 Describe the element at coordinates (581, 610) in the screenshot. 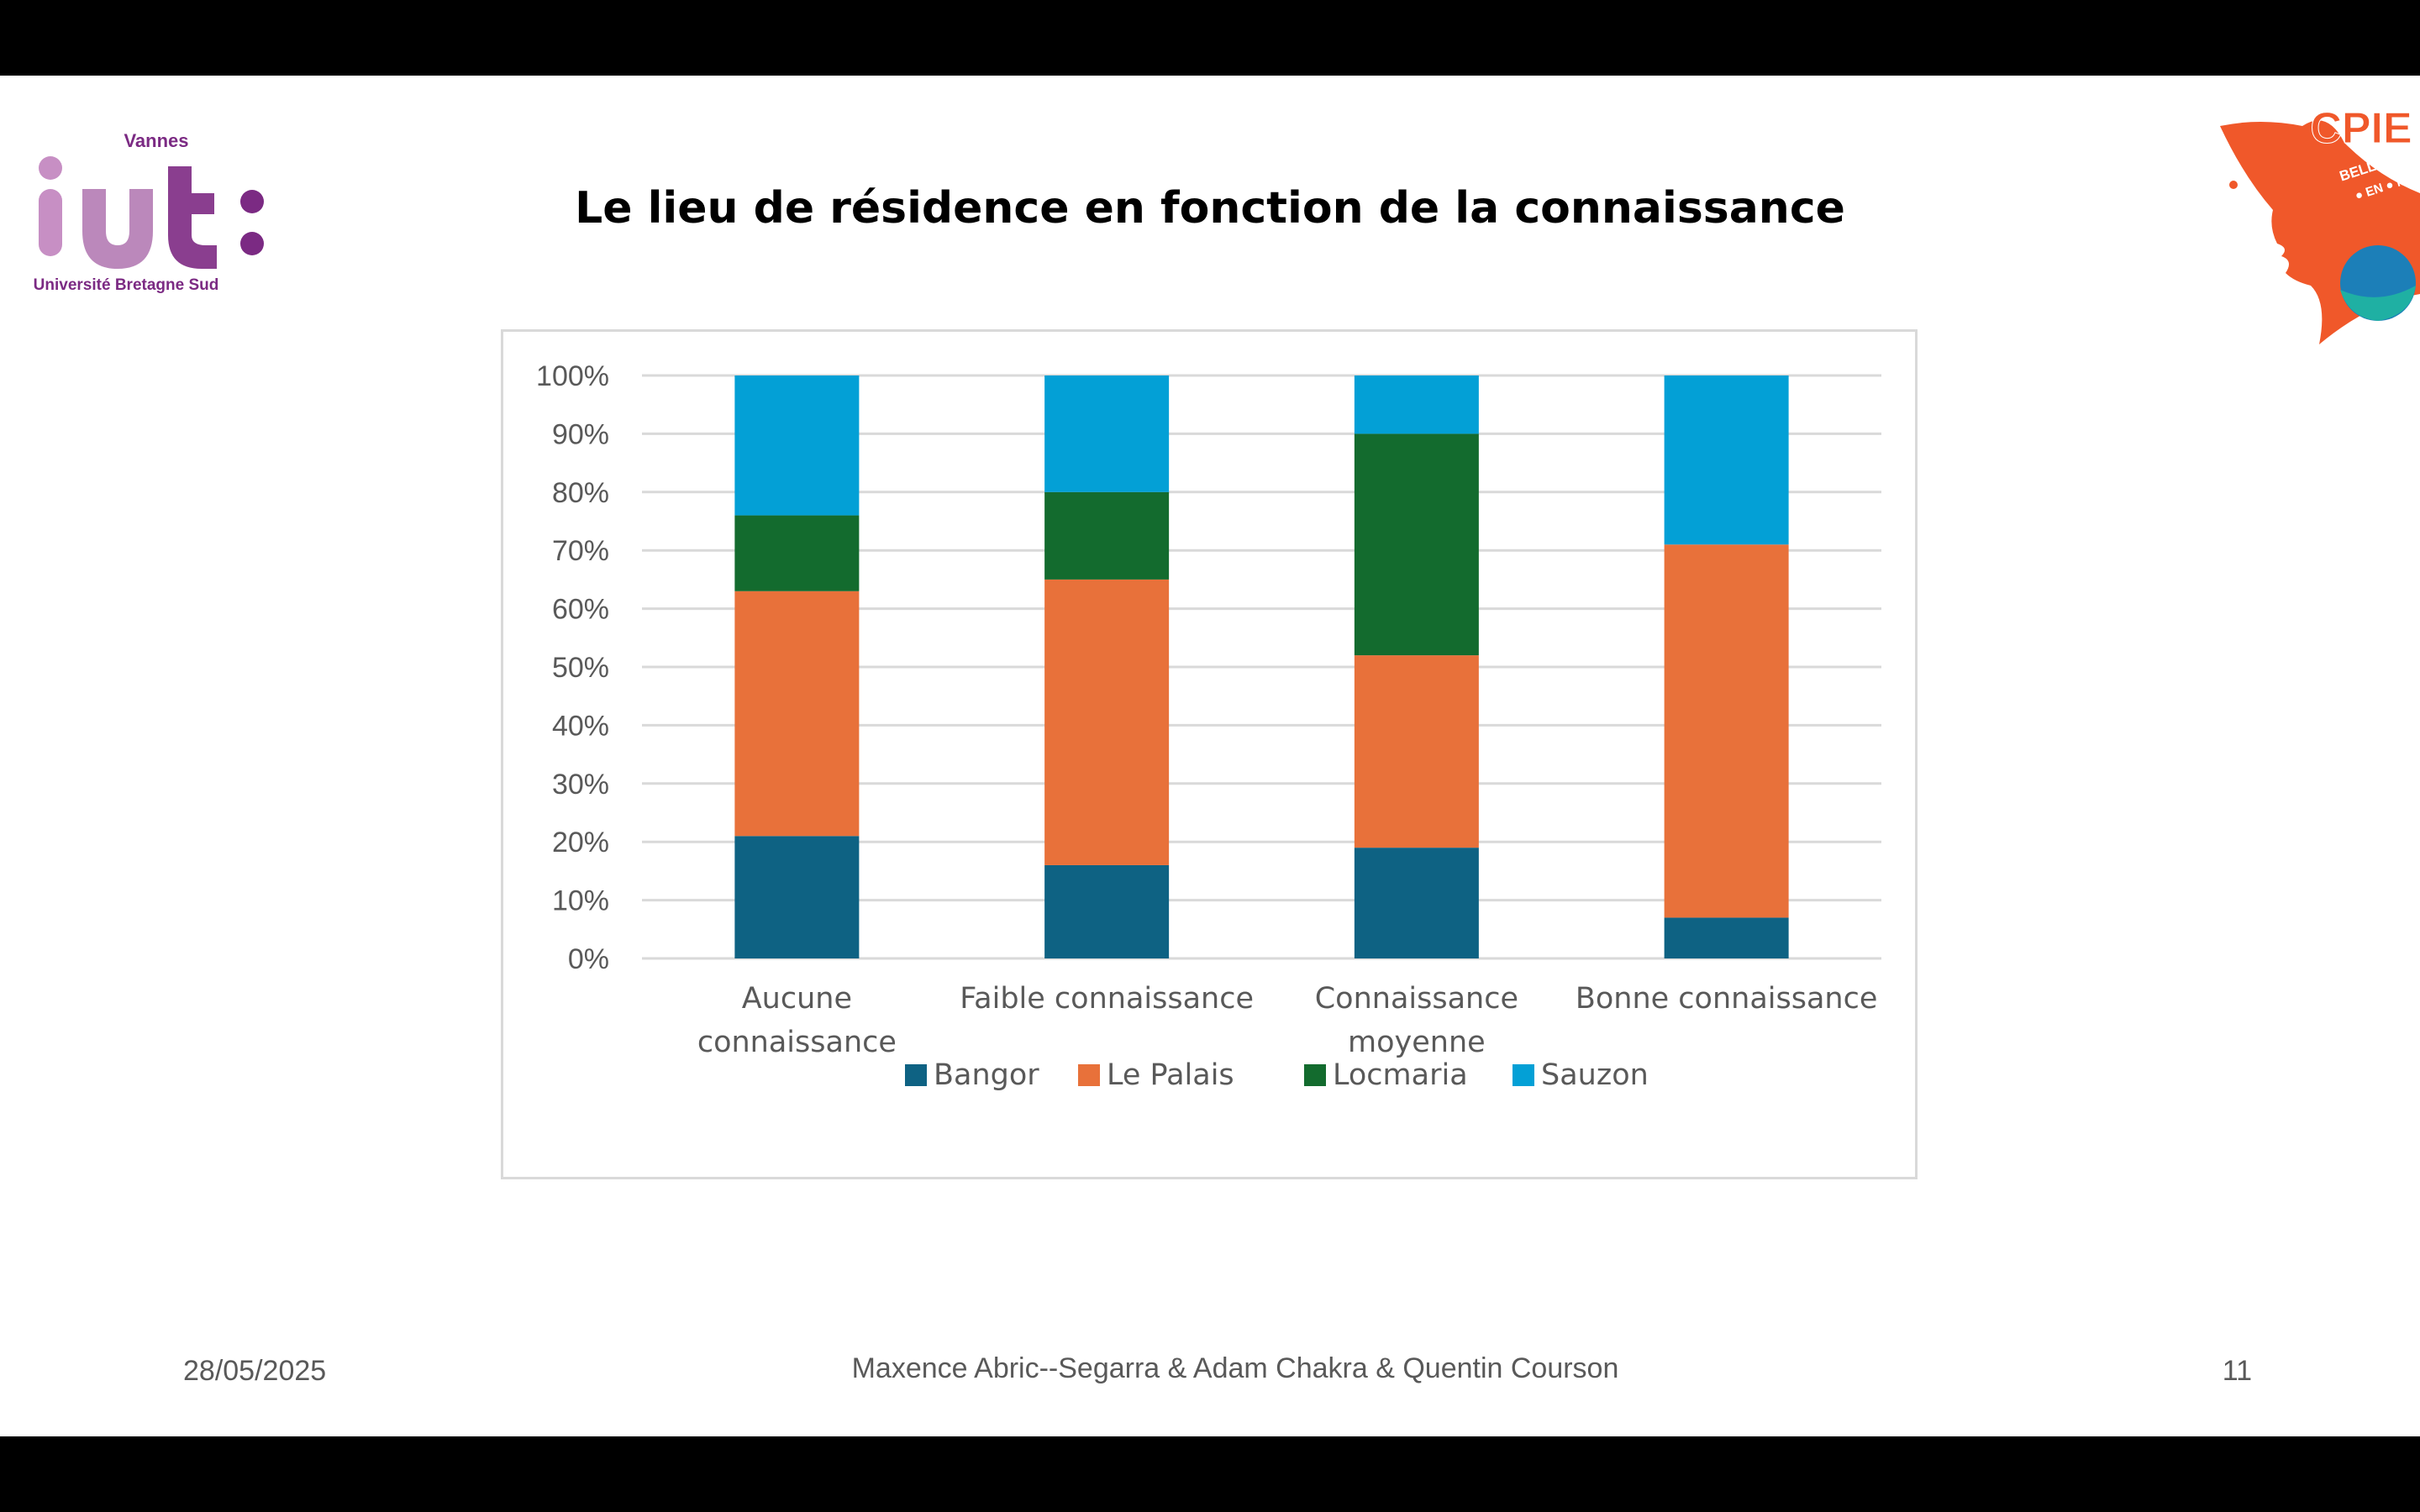

I see `y-tick-label: 60%` at that location.